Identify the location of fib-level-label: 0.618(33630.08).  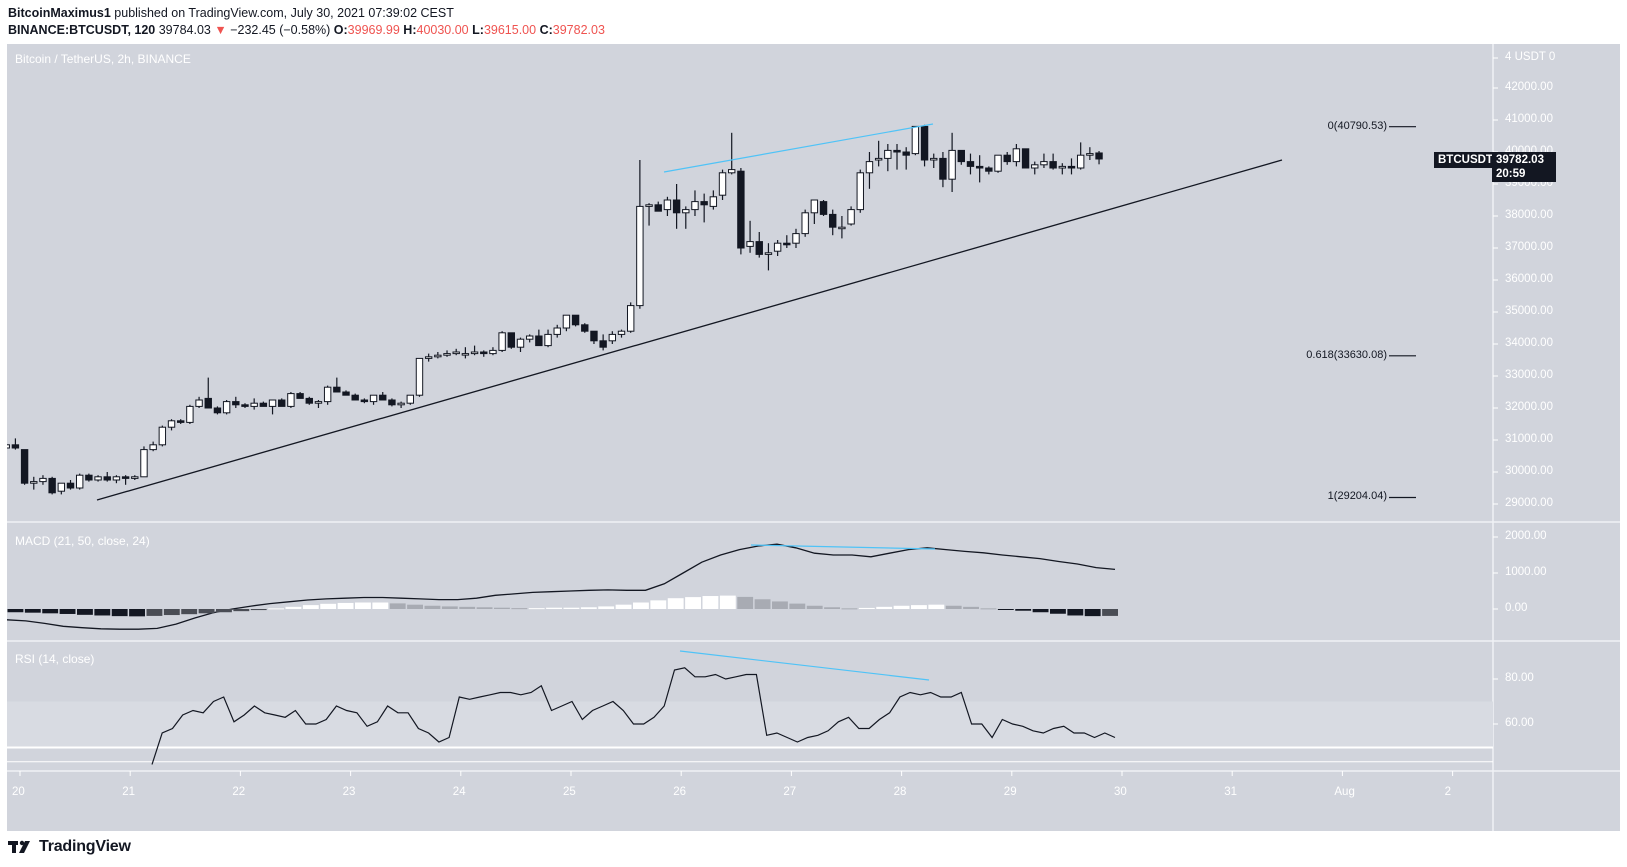
(1346, 354).